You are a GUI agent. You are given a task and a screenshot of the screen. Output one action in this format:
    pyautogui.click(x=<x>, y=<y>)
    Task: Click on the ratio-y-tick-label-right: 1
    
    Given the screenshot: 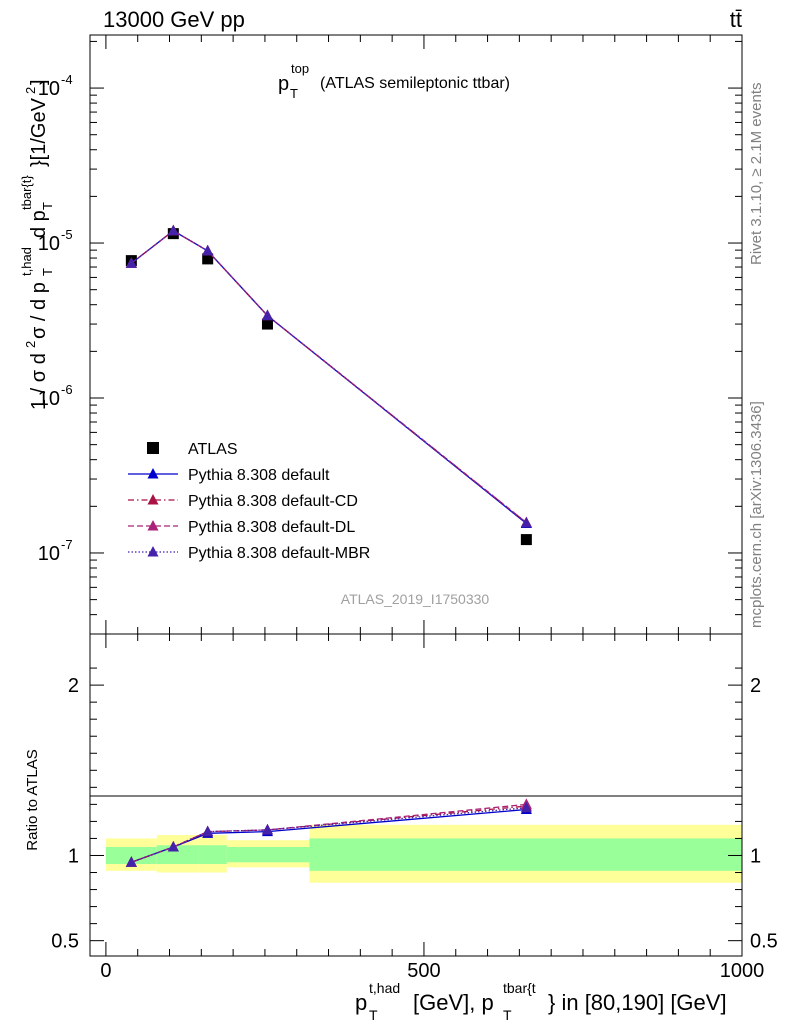 What is the action you would take?
    pyautogui.click(x=755, y=856)
    